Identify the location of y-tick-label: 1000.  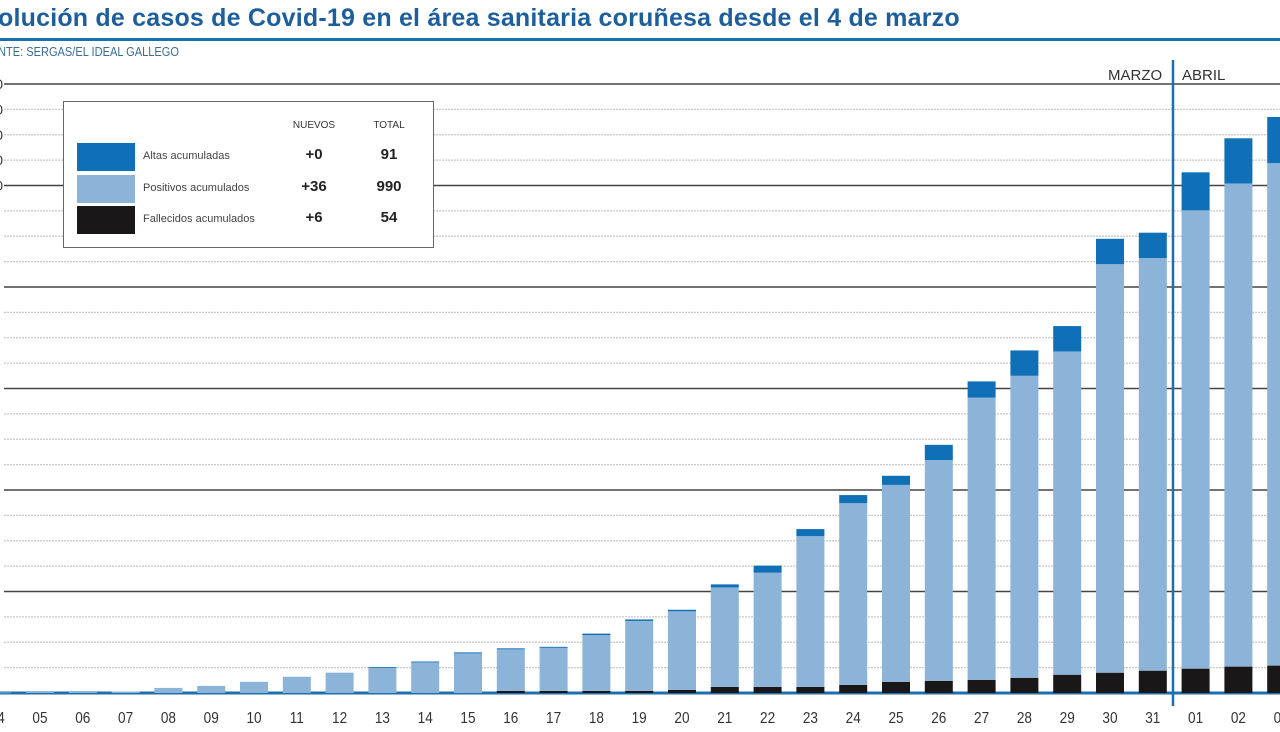
(1, 186).